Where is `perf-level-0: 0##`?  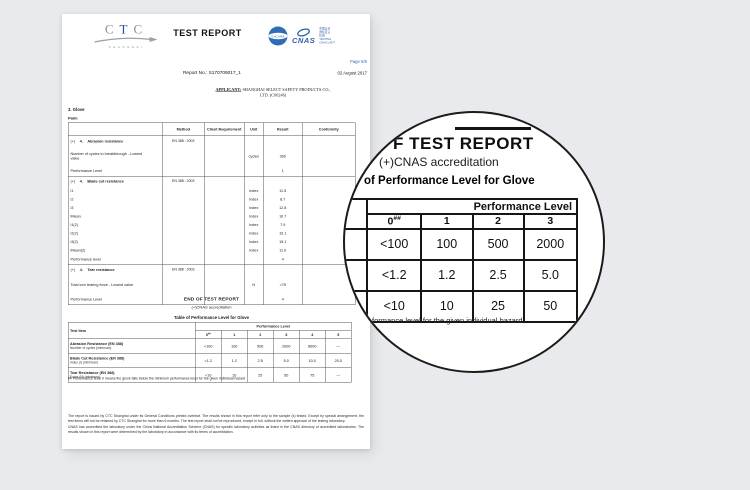 perf-level-0: 0## is located at coordinates (208, 334).